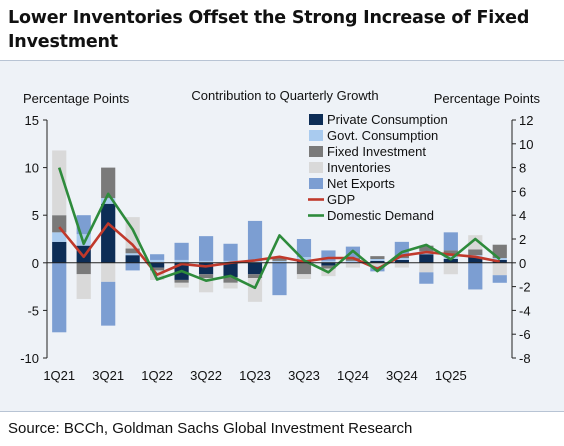  I want to click on left-tick-label: -5, so click(33, 310).